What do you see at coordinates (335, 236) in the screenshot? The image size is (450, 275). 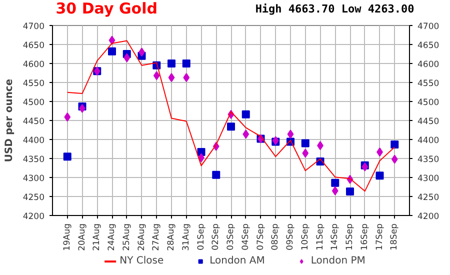 I see `x-tick-label: 14Sep` at bounding box center [335, 236].